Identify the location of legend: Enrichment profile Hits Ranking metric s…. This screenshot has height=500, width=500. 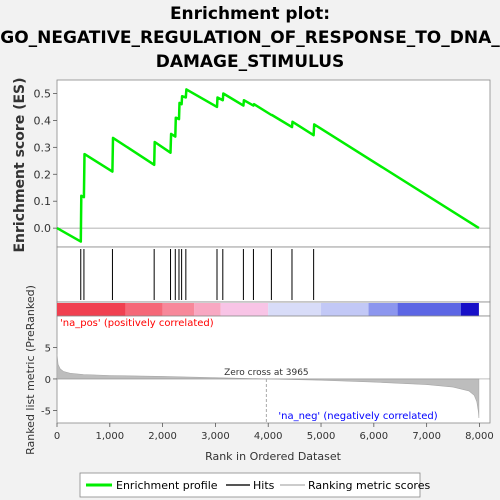
(254, 485).